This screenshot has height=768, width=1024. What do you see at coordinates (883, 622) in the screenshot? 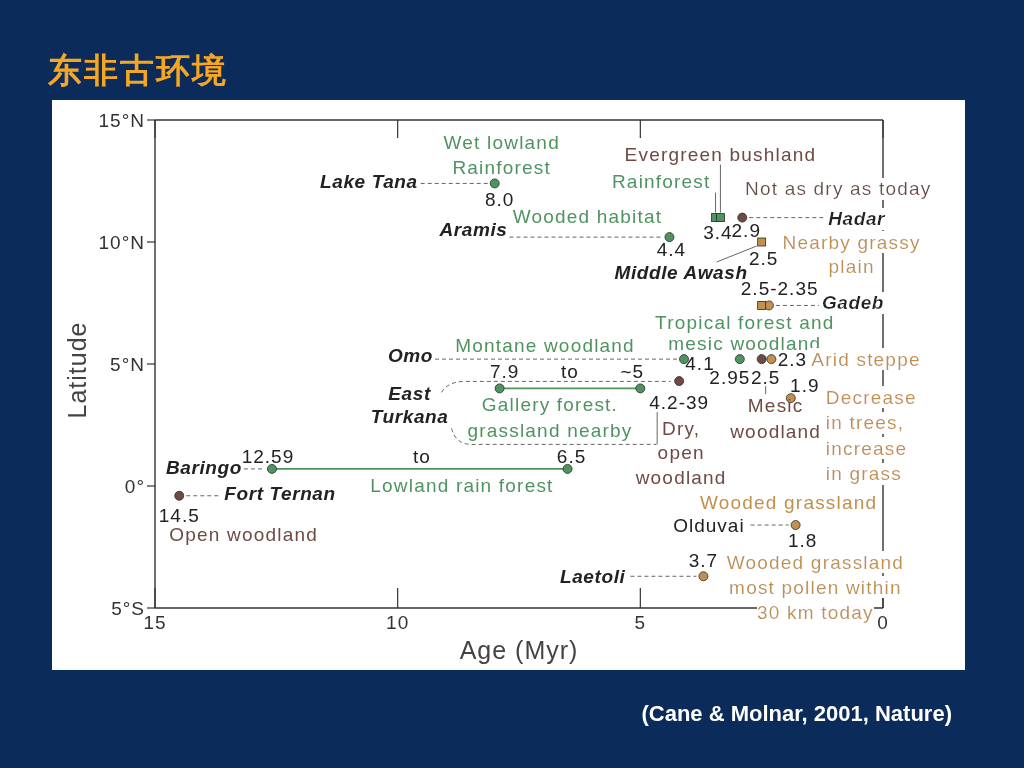
I see `x-tick-label: 0` at bounding box center [883, 622].